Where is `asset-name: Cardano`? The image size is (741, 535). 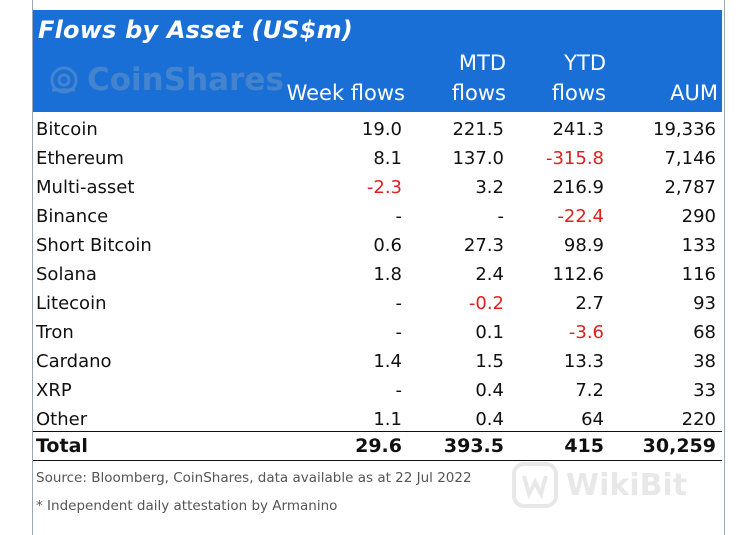
asset-name: Cardano is located at coordinates (74, 361).